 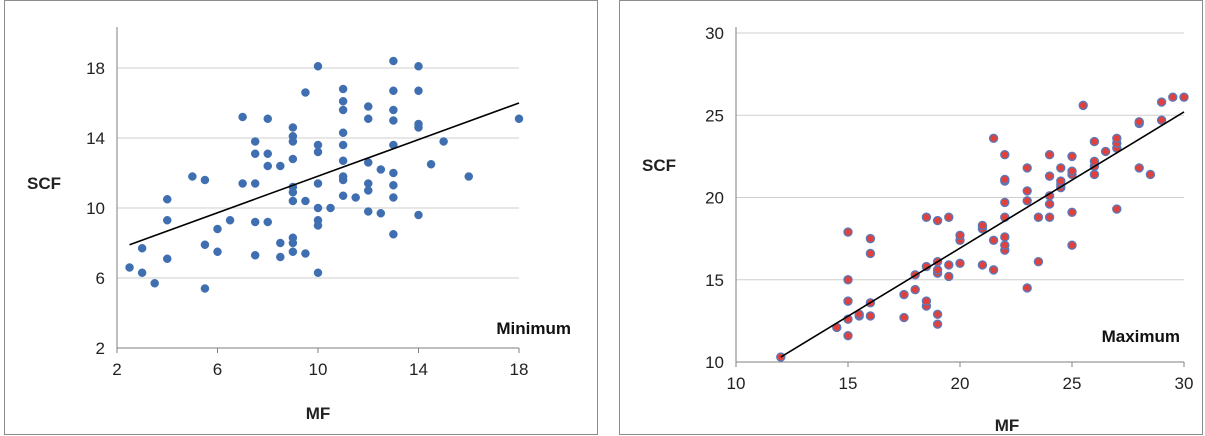 What do you see at coordinates (714, 115) in the screenshot?
I see `y-tick-label: 25` at bounding box center [714, 115].